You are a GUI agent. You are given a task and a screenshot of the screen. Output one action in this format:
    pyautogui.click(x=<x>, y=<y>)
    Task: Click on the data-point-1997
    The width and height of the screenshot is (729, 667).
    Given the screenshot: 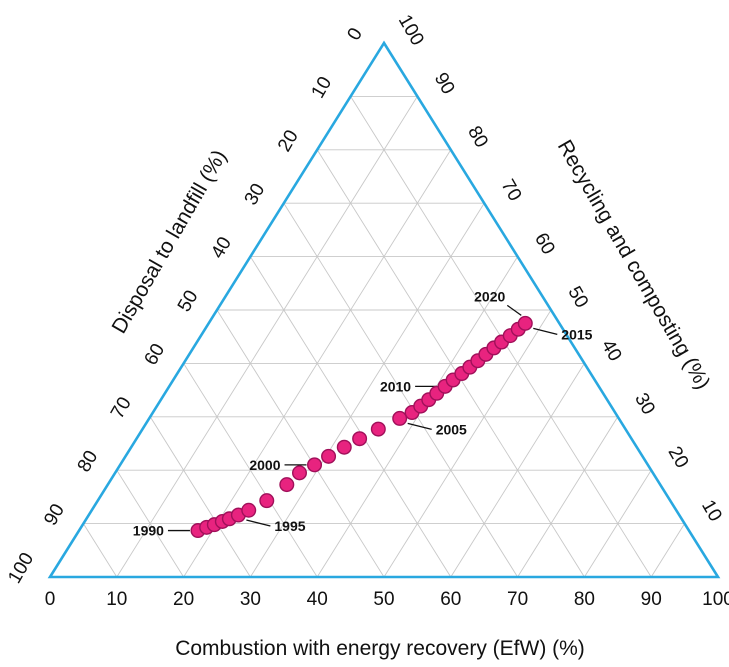 What is the action you would take?
    pyautogui.click(x=267, y=501)
    